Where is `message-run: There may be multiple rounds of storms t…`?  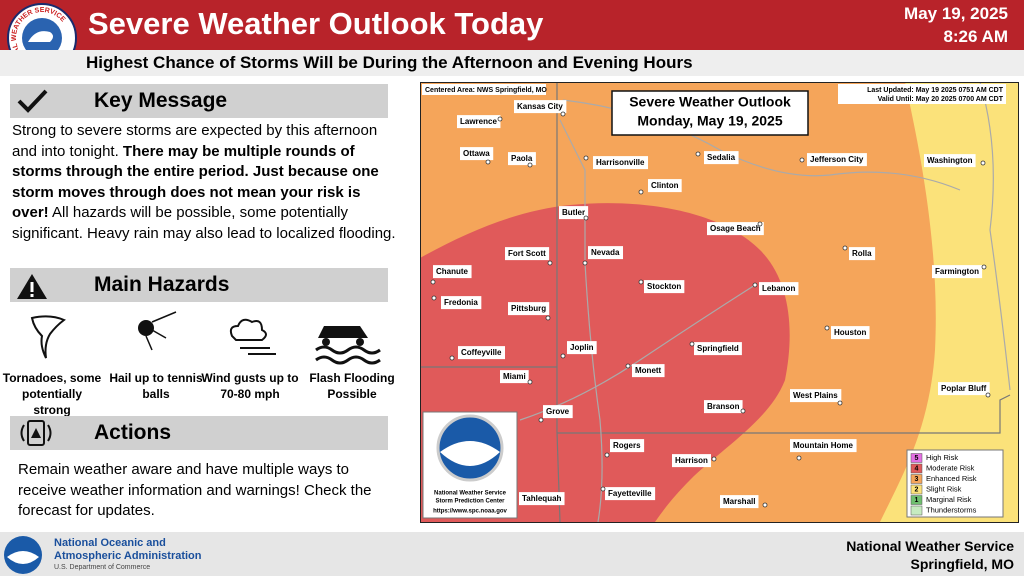
message-run: There may be multiple rounds of storms t… is located at coordinates (195, 182).